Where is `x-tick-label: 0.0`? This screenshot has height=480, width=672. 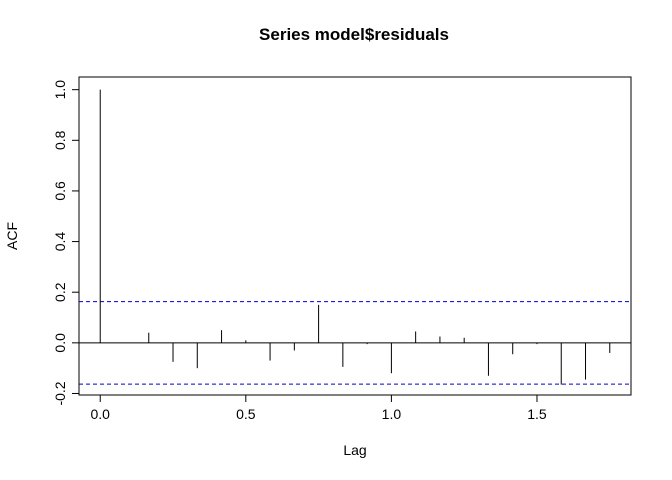 x-tick-label: 0.0 is located at coordinates (100, 414).